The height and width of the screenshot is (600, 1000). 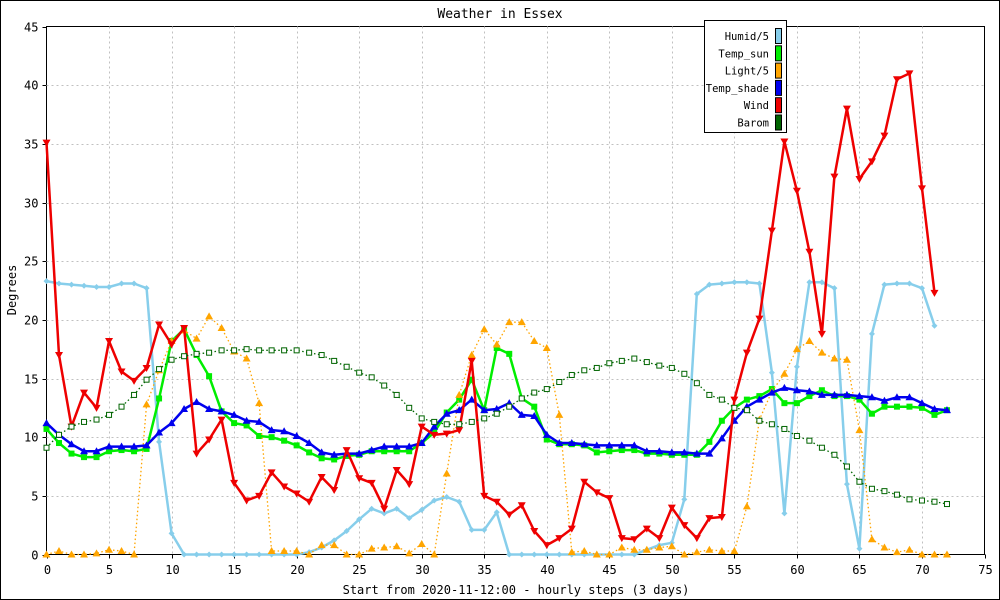 What do you see at coordinates (609, 570) in the screenshot?
I see `x-tick-label: 45` at bounding box center [609, 570].